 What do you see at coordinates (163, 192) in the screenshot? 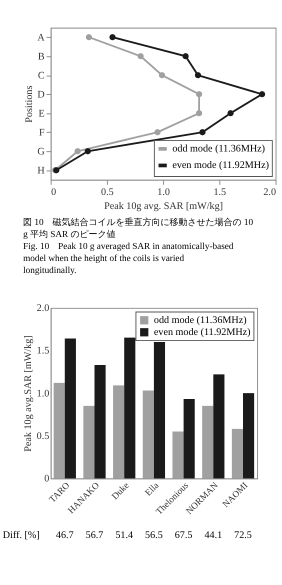
I see `x-tick-label: 1.0` at bounding box center [163, 192].